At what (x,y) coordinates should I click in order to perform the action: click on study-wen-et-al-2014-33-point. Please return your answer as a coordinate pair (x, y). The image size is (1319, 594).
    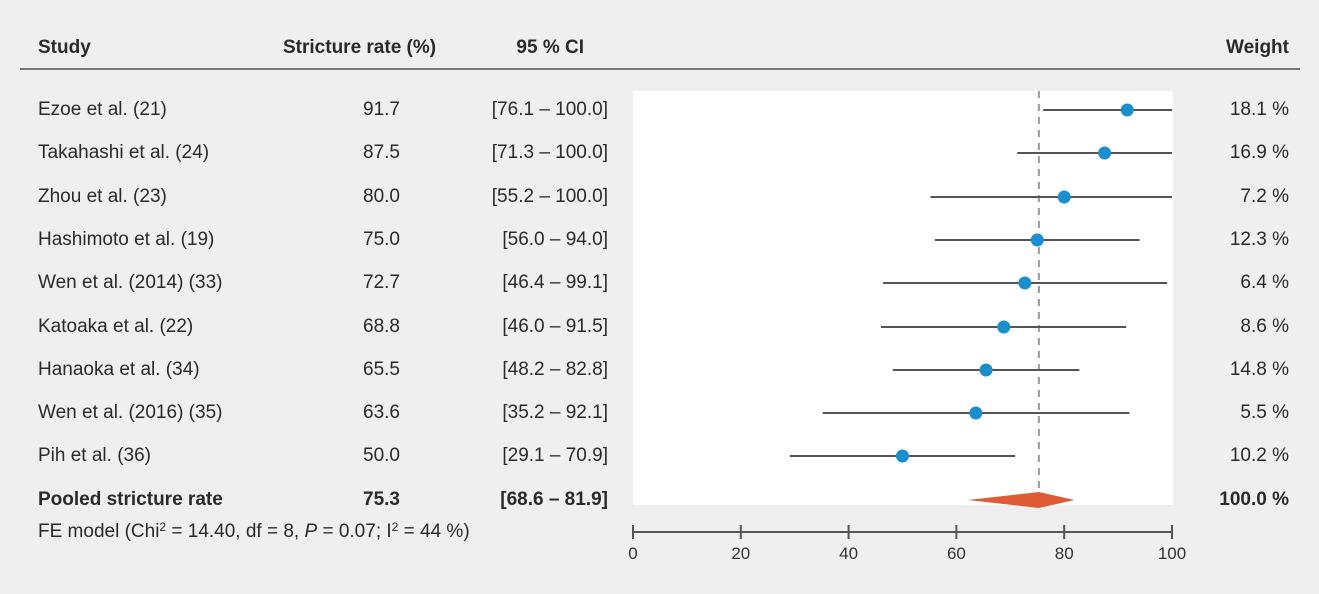
    Looking at the image, I should click on (1025, 283).